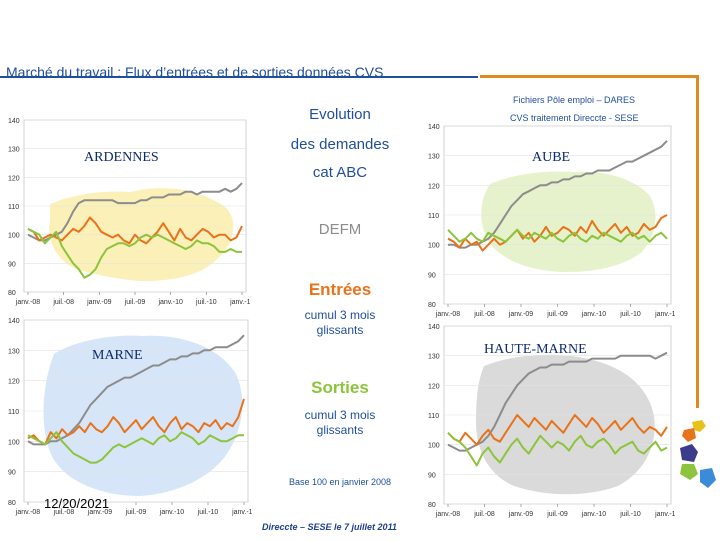 The image size is (720, 540). What do you see at coordinates (117, 355) in the screenshot?
I see `region-label: MARNE` at bounding box center [117, 355].